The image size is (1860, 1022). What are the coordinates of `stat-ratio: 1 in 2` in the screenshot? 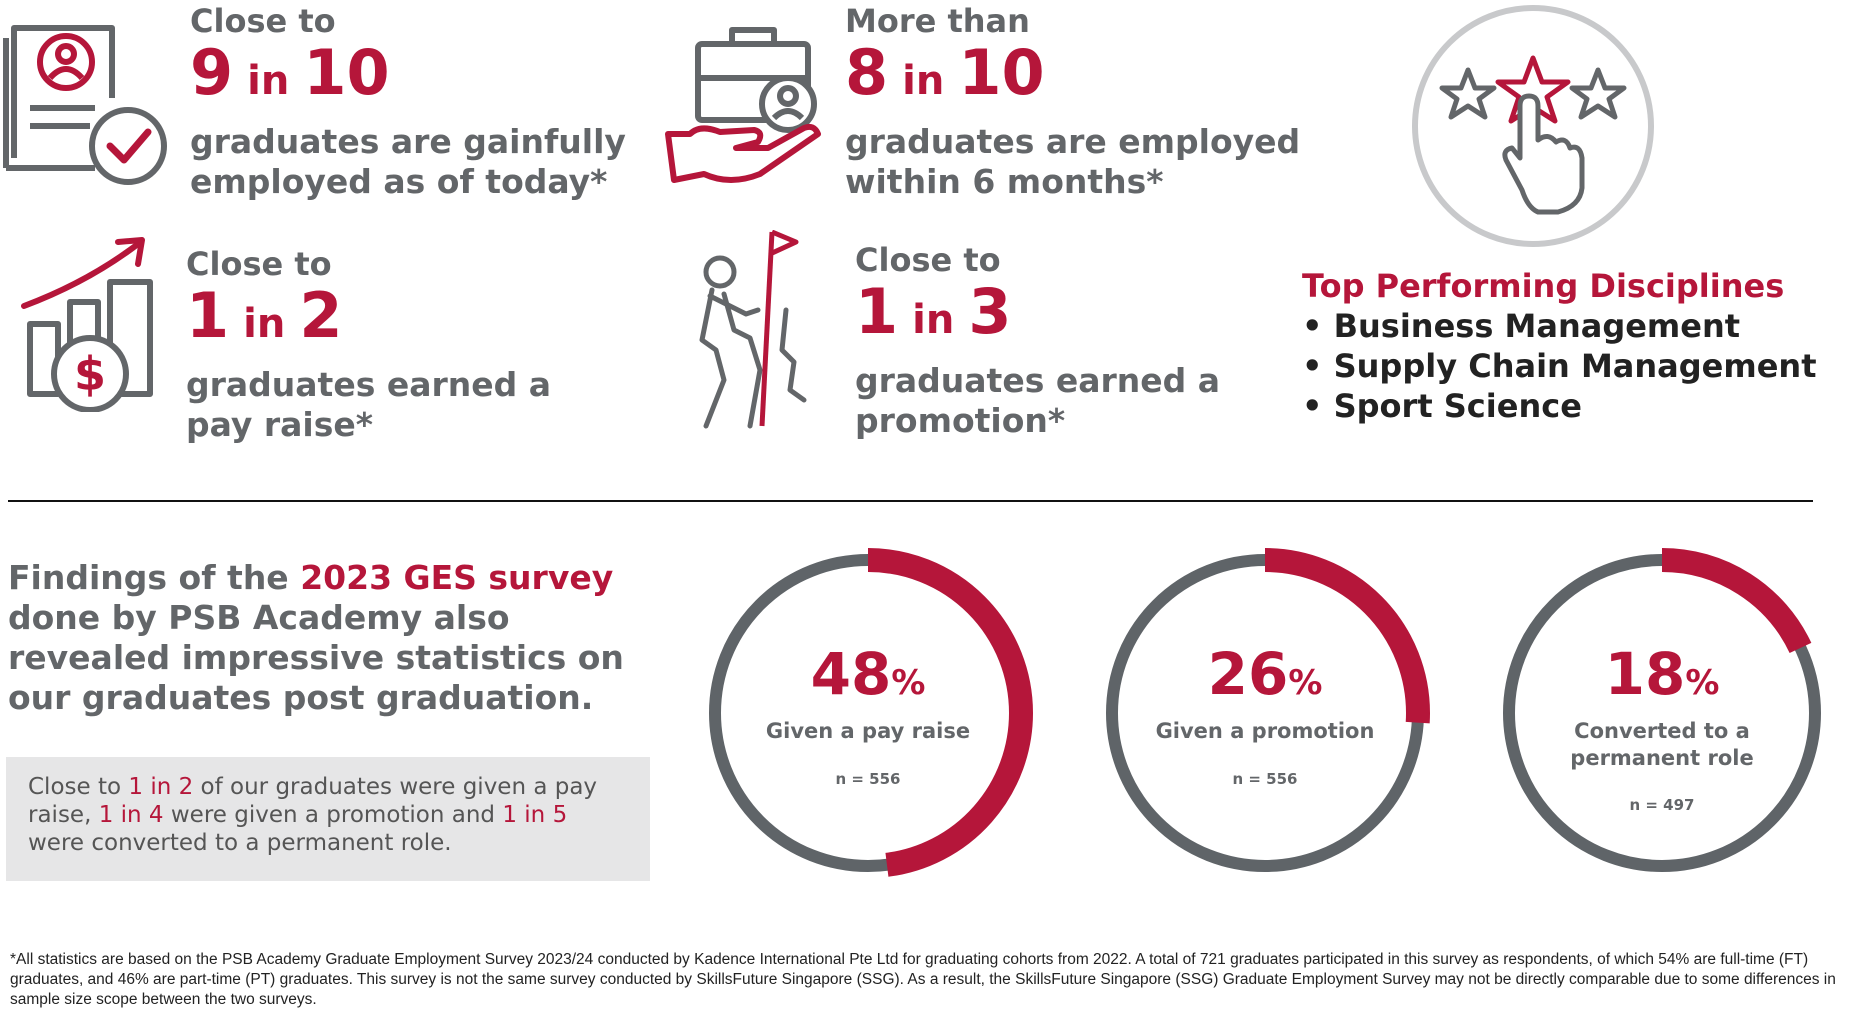 It's located at (264, 315).